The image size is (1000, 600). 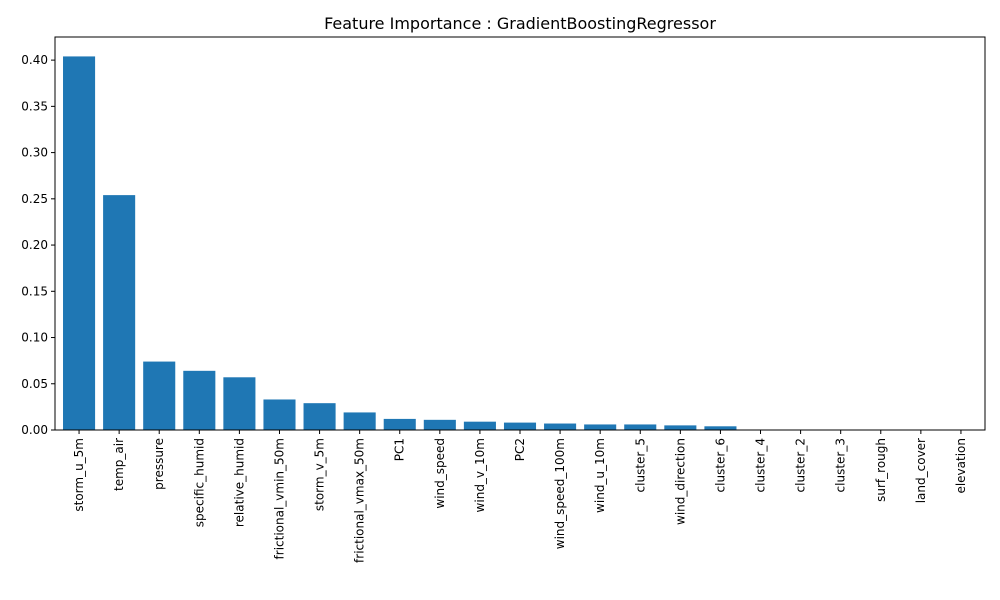 What do you see at coordinates (720, 465) in the screenshot?
I see `x-tick-label: cluster_6` at bounding box center [720, 465].